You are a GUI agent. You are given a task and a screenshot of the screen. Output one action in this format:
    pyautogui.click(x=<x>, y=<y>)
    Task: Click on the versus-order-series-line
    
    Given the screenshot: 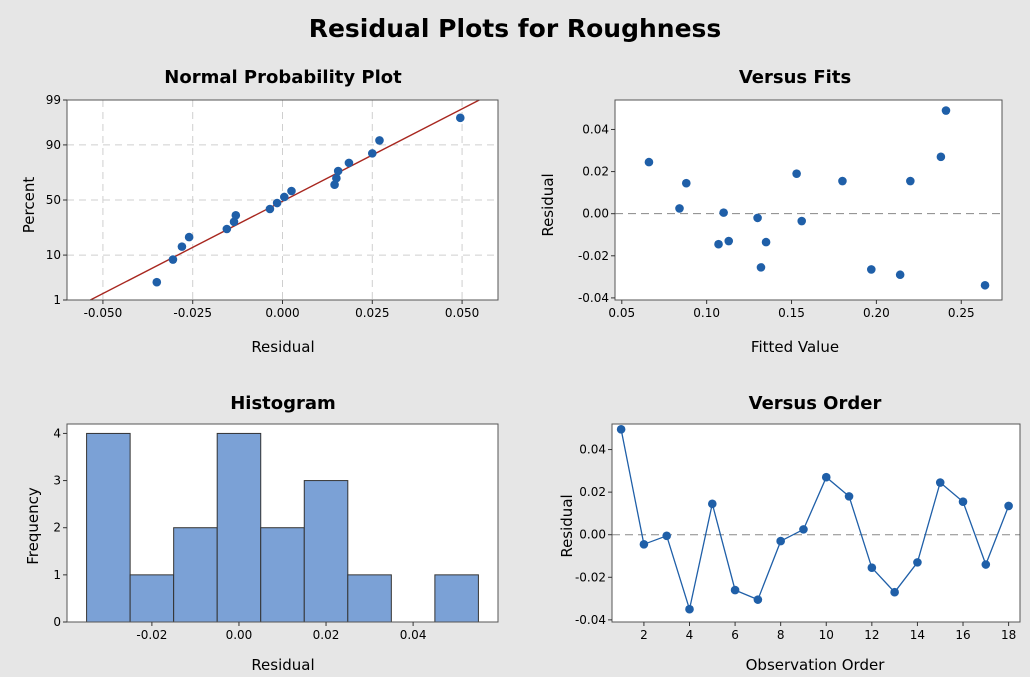 What is the action you would take?
    pyautogui.click(x=815, y=520)
    